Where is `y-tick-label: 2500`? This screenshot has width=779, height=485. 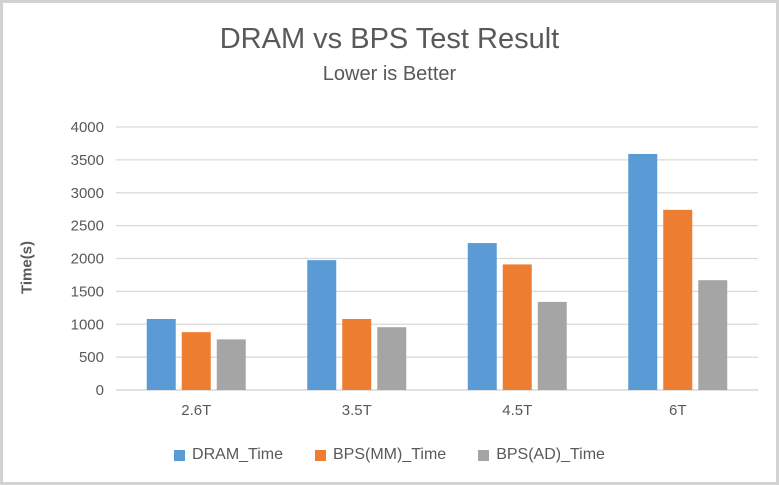 y-tick-label: 2500 is located at coordinates (87, 226).